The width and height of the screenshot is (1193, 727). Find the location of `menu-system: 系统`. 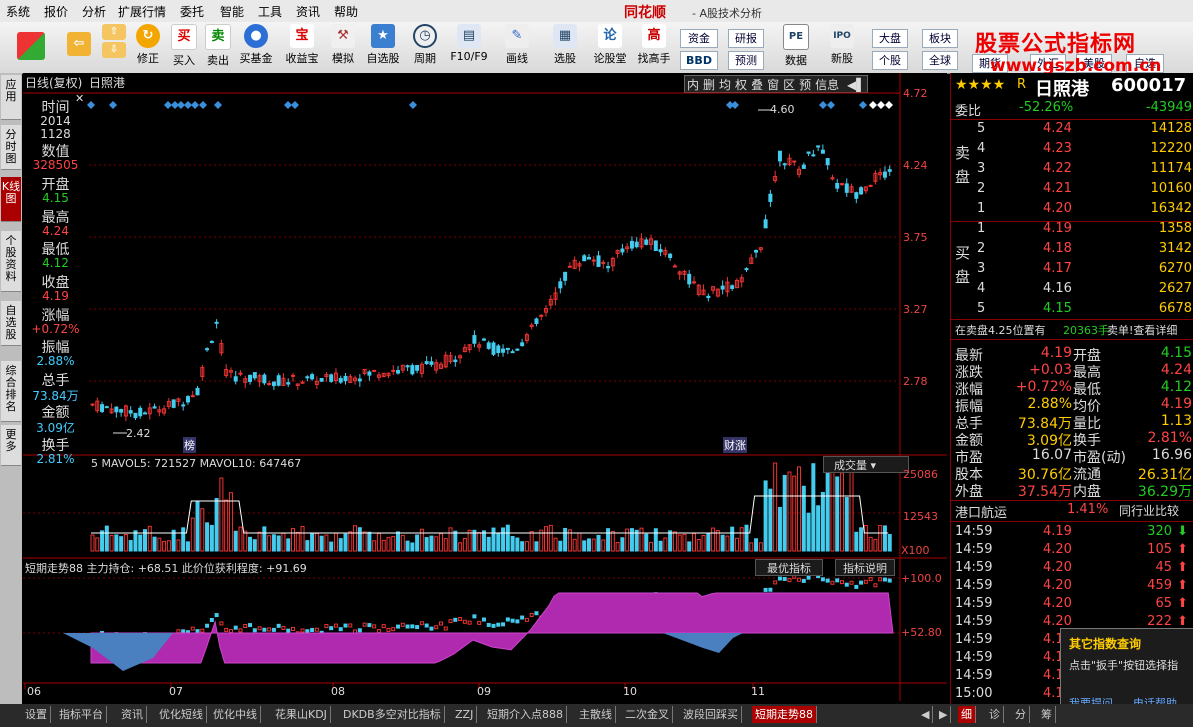

menu-system: 系统 is located at coordinates (18, 12).